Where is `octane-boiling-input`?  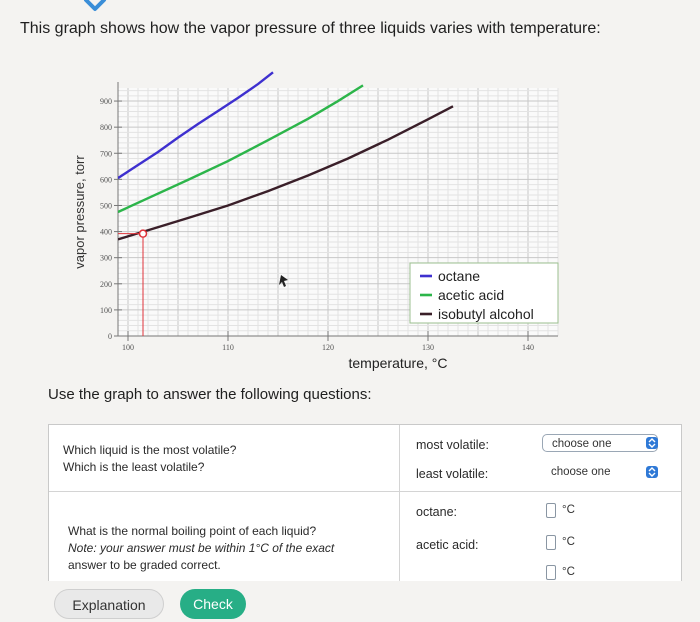 octane-boiling-input is located at coordinates (551, 510).